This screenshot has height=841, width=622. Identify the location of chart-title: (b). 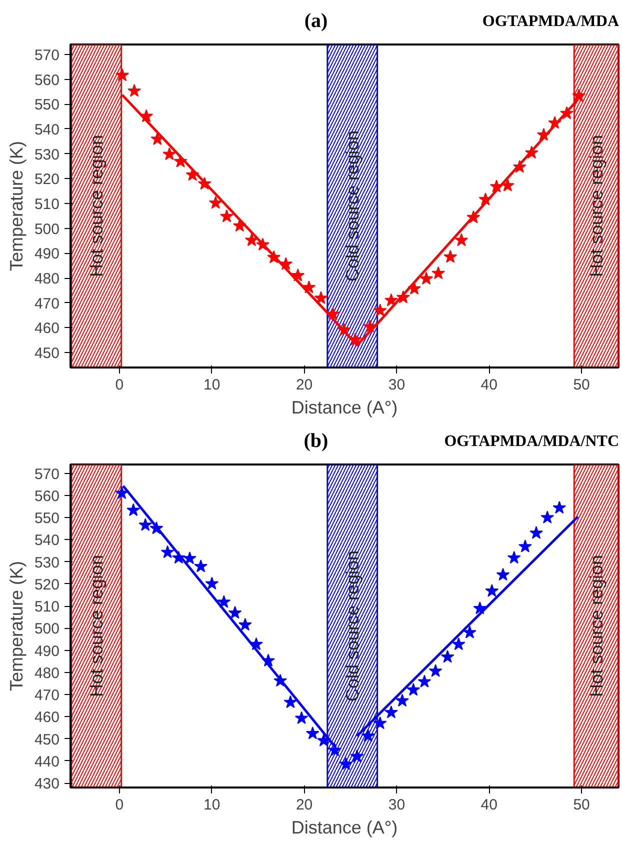
(316, 441).